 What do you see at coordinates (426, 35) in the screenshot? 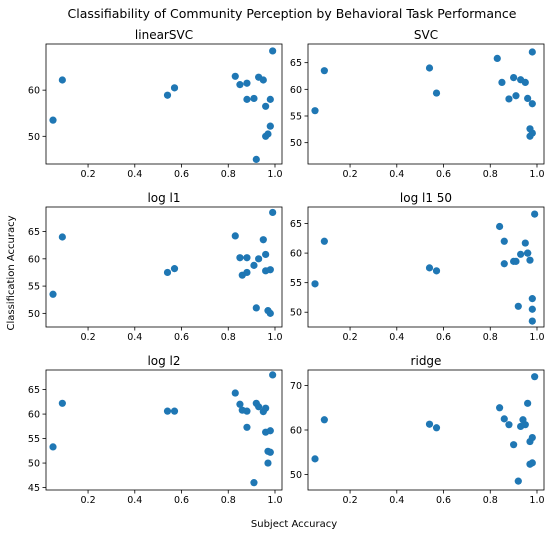
I see `subplot-title: SVC` at bounding box center [426, 35].